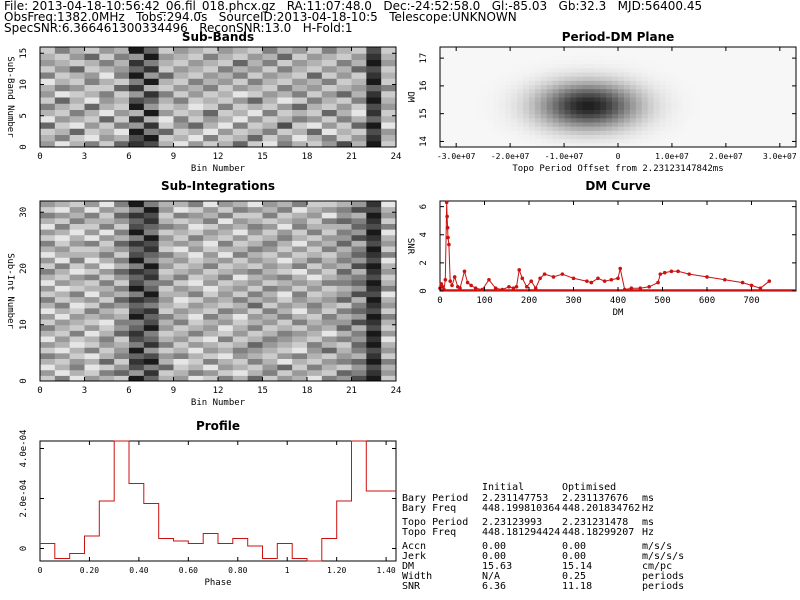  I want to click on summary-unit: m/s/s/s, so click(663, 556).